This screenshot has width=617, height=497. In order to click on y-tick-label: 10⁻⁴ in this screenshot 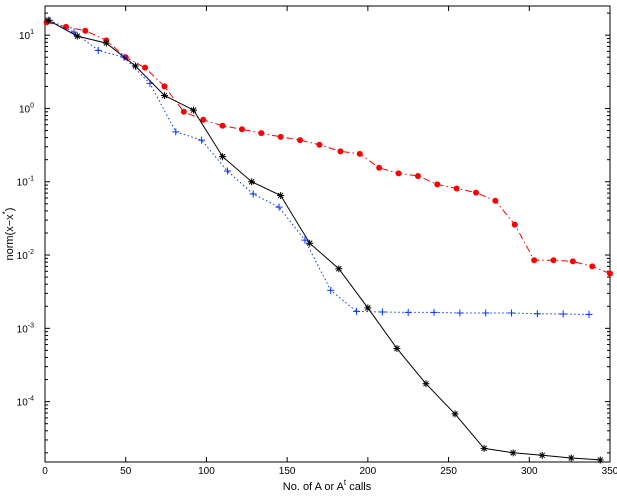, I will do `click(25, 402)`.